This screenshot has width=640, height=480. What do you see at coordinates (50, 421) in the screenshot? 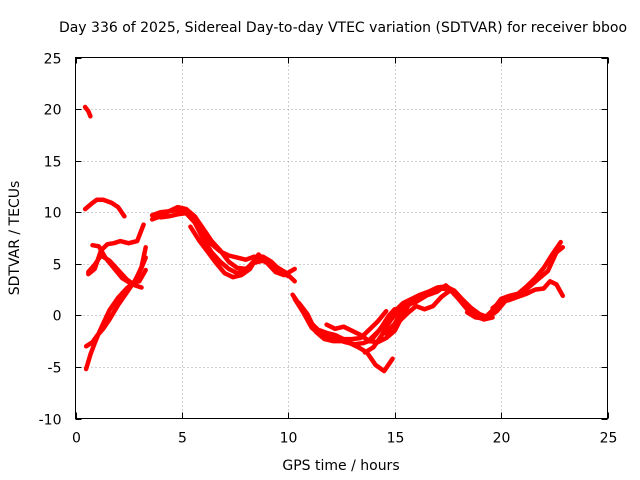
I see `y-tick-label: -10` at bounding box center [50, 421].